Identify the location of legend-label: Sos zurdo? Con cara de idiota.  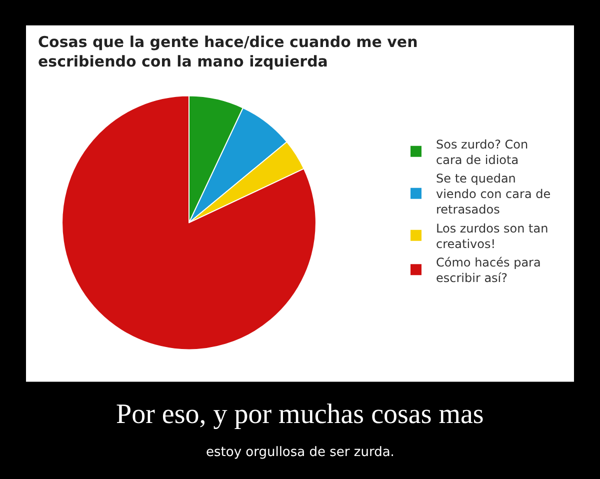
(482, 152).